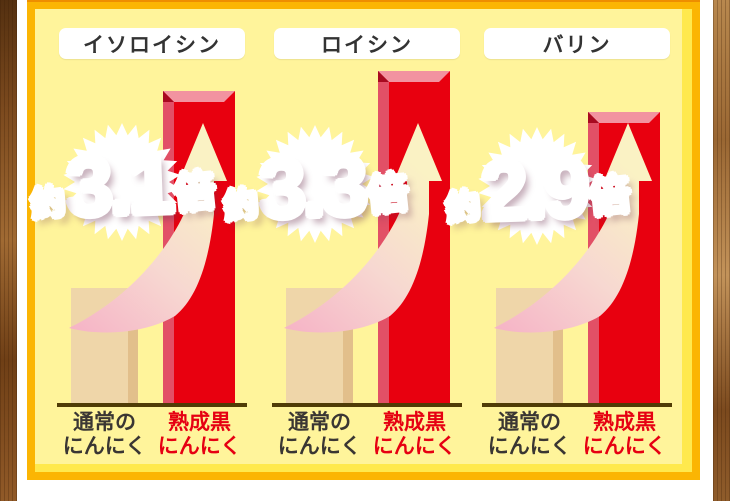 The image size is (730, 501). Describe the element at coordinates (8, 250) in the screenshot. I see `wood-texture-left` at that location.